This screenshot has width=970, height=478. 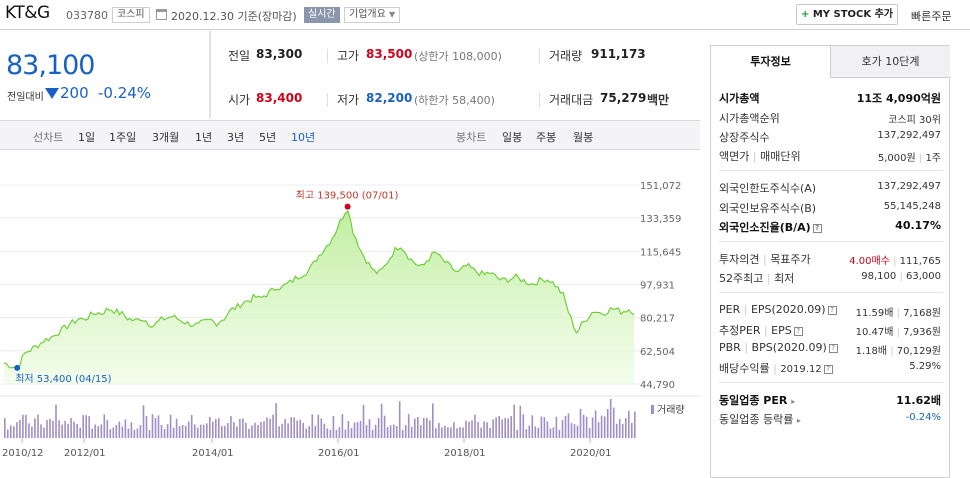 I want to click on realtime-button: 실시간, so click(x=322, y=15).